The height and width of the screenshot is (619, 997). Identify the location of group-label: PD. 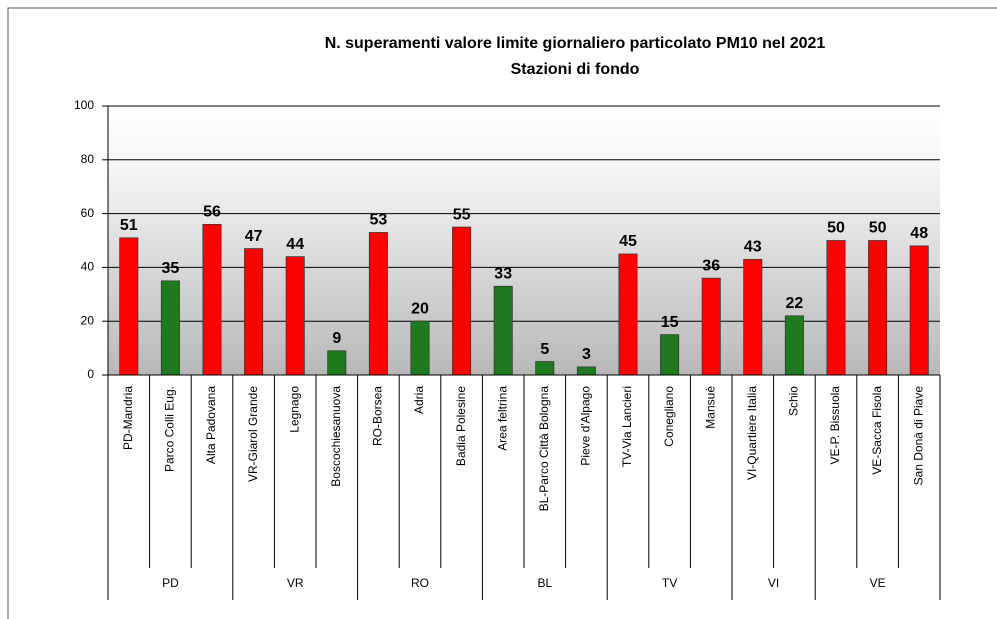
(170, 583).